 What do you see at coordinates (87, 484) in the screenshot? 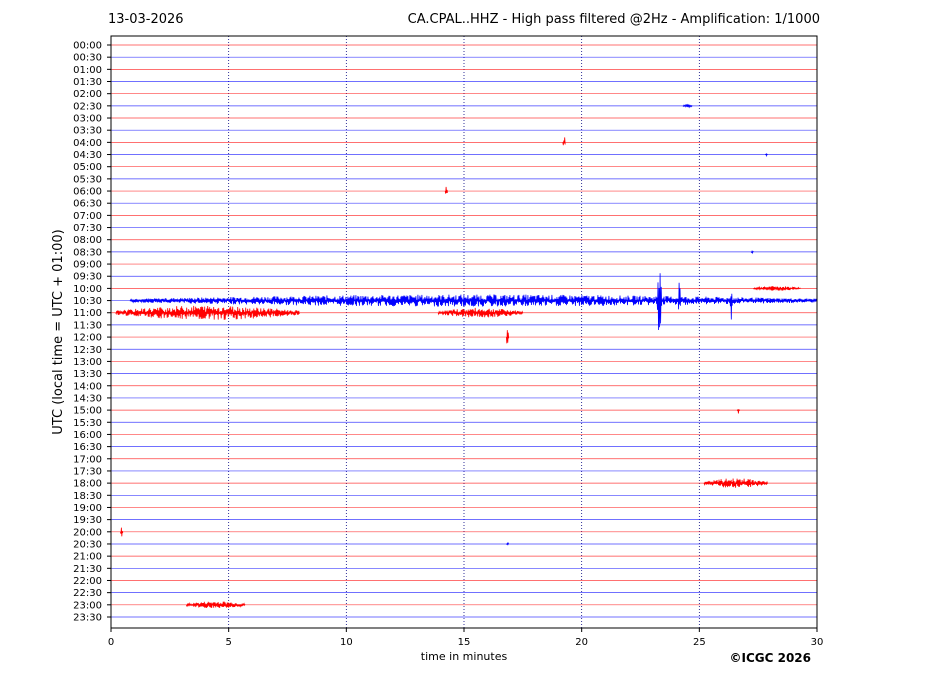
I see `y-tick-label: 18:00` at bounding box center [87, 484].